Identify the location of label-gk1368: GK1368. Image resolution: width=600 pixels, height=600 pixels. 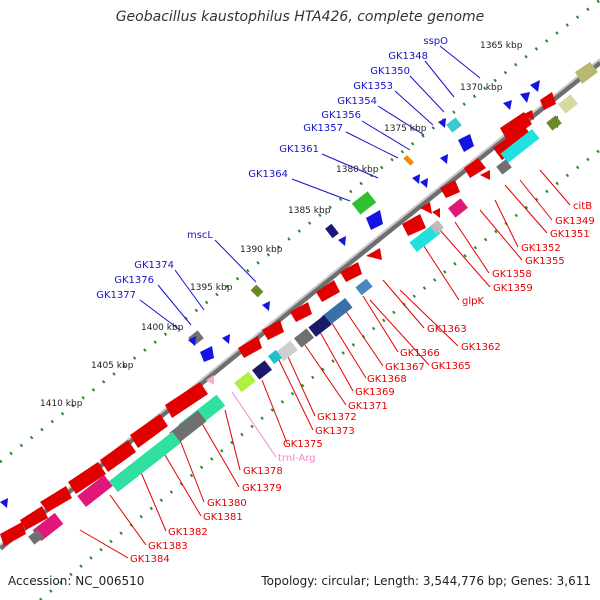
(387, 379).